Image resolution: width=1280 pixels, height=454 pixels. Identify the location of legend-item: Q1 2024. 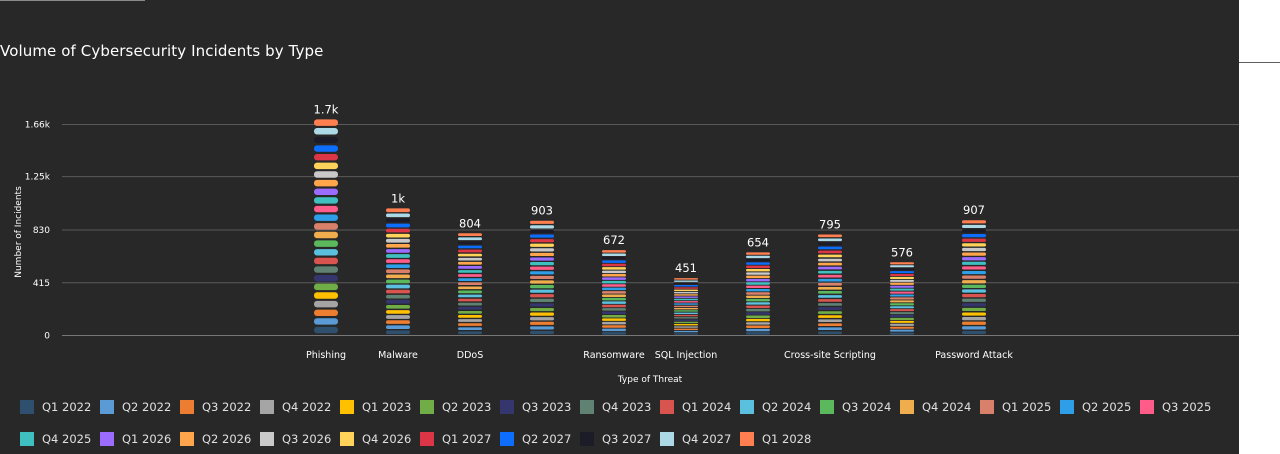
(700, 407).